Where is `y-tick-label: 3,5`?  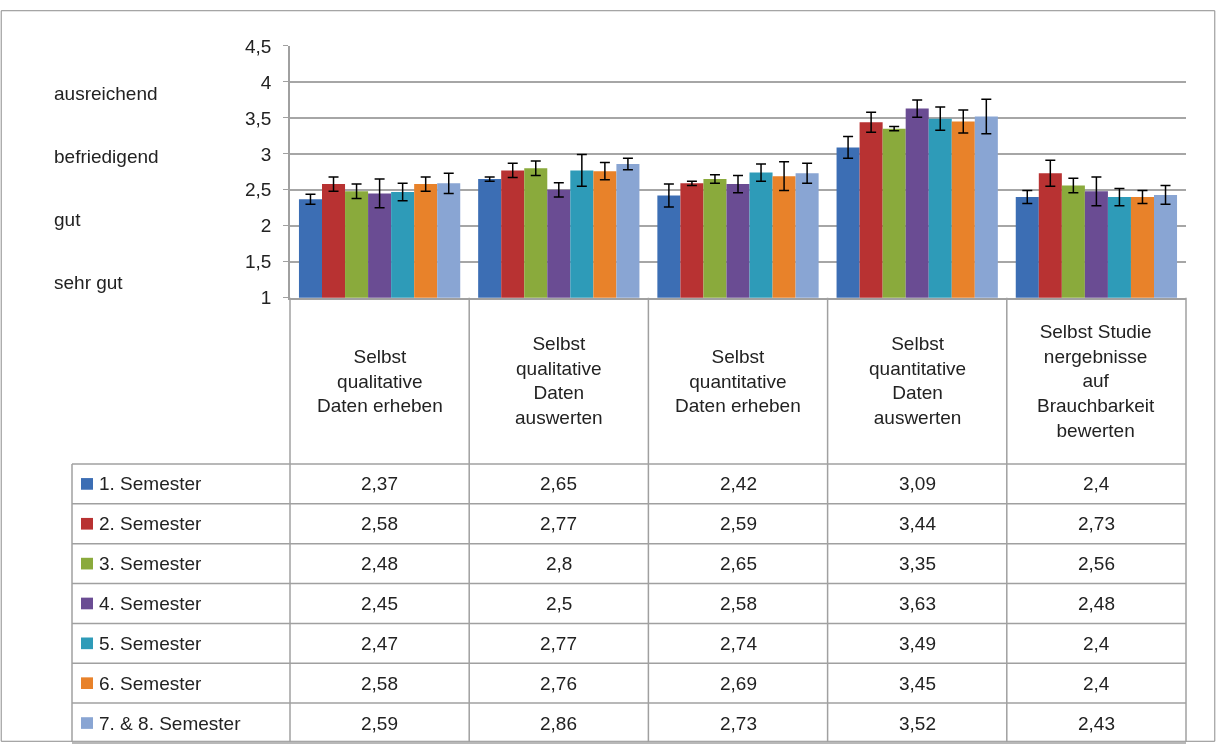
y-tick-label: 3,5 is located at coordinates (258, 118).